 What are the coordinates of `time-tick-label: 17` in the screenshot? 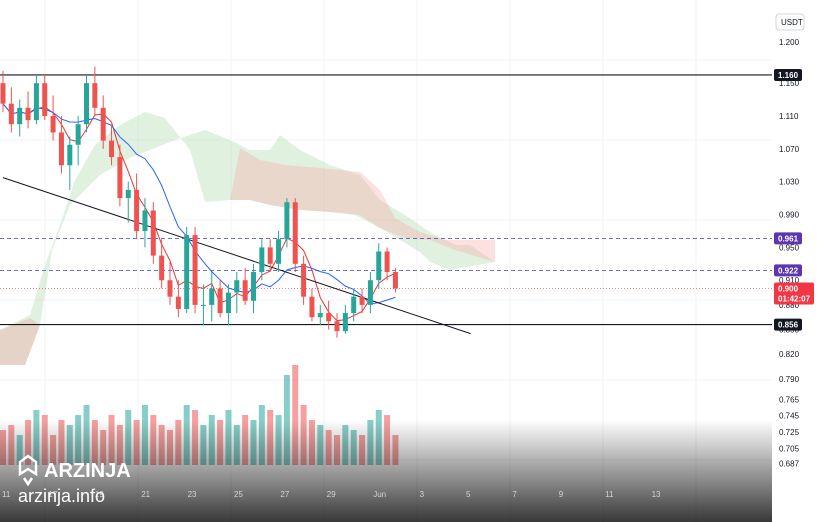 It's located at (52, 494).